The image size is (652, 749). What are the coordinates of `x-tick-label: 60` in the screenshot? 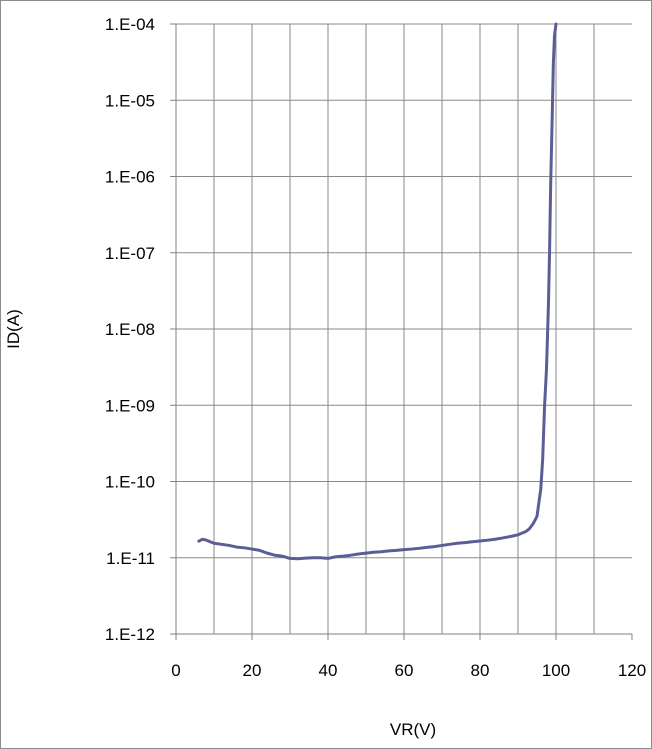 It's located at (404, 670).